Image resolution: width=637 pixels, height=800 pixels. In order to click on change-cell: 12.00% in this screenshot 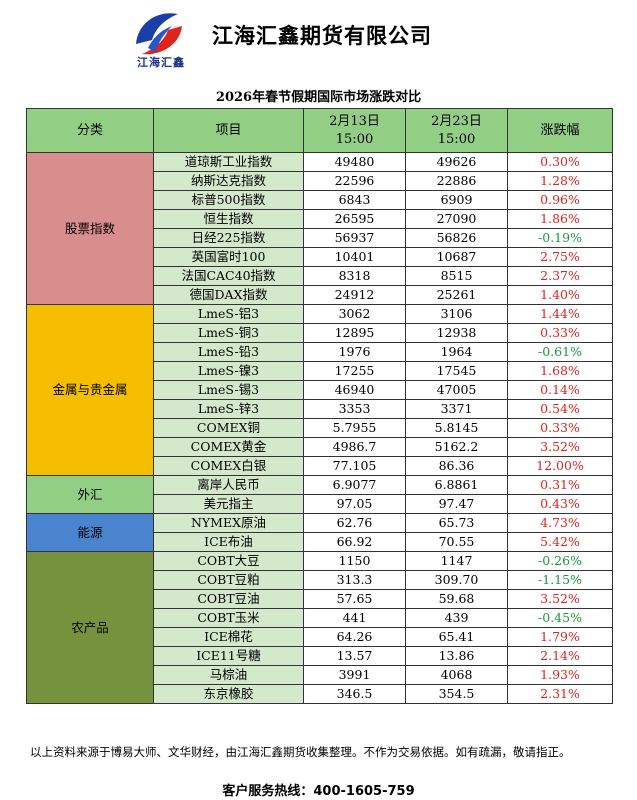, I will do `click(560, 466)`.